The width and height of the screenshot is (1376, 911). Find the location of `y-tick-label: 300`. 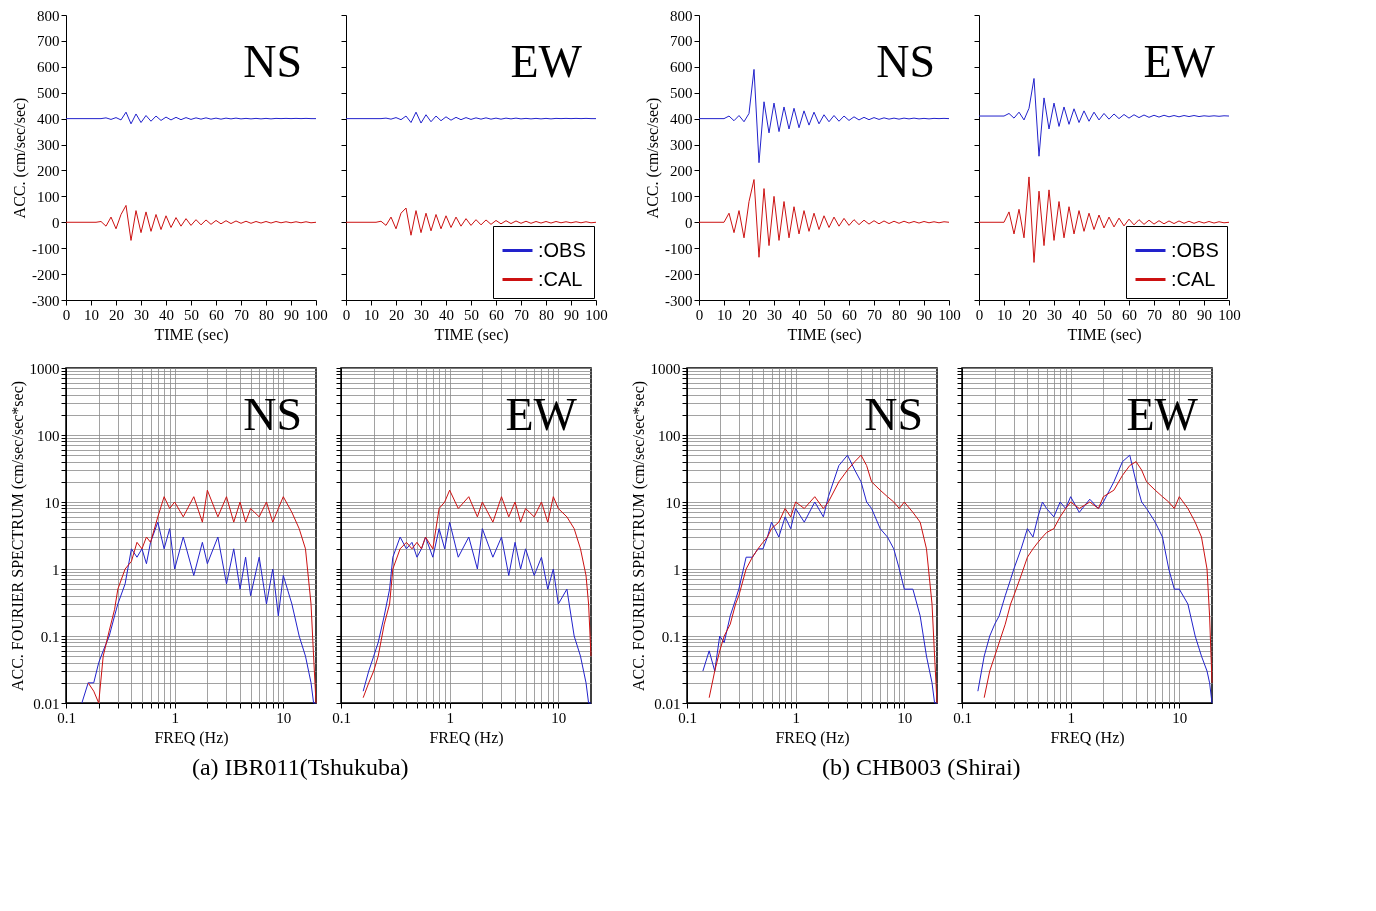

y-tick-label: 300 is located at coordinates (681, 145).